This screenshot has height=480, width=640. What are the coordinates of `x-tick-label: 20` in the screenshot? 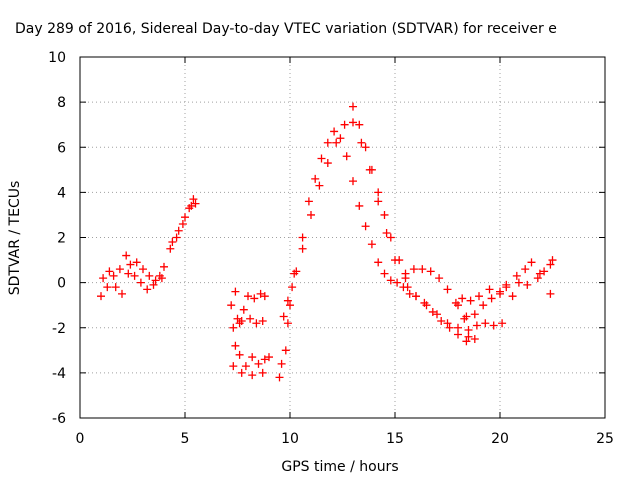 It's located at (500, 439).